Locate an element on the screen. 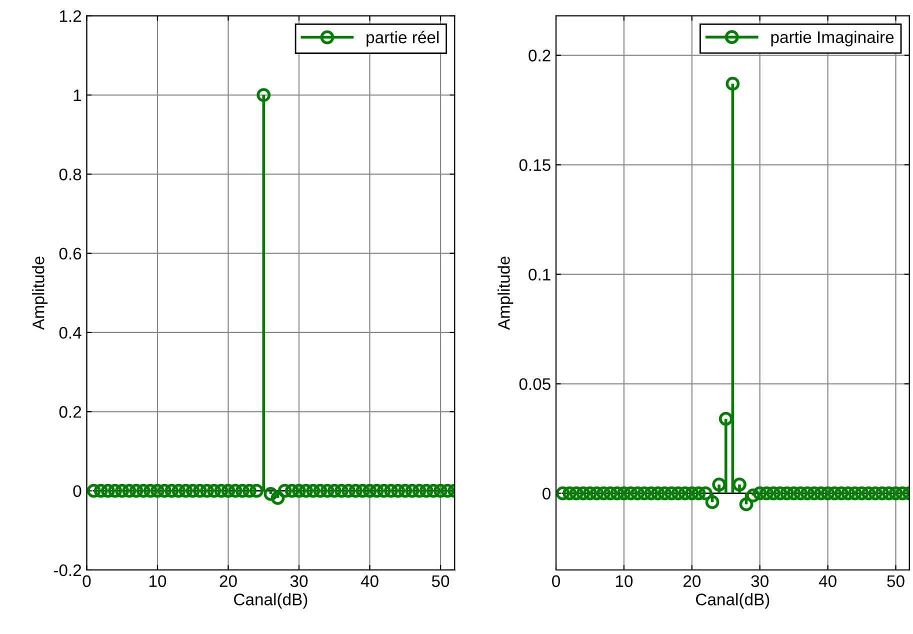 The width and height of the screenshot is (913, 634). x-tick-label: 50 is located at coordinates (895, 581).